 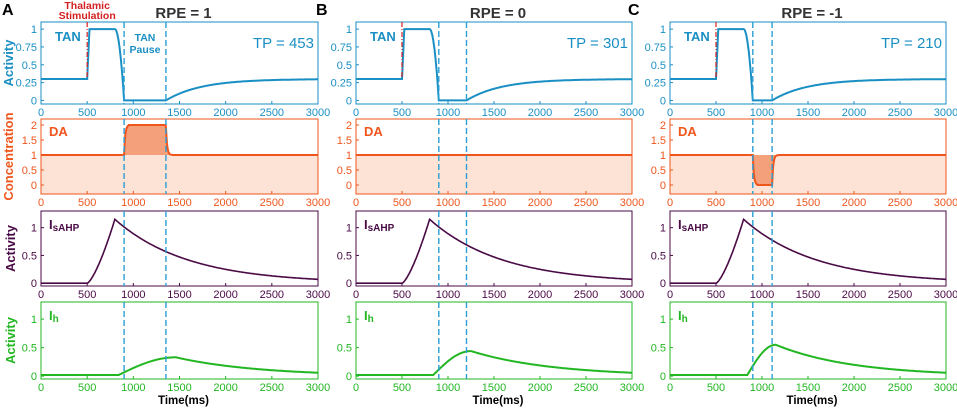 I want to click on subplot-isahp-A: 0 0.5 1 0 500 1000 1500 2000 2500 3000 IsAHP, so click(x=176, y=255).